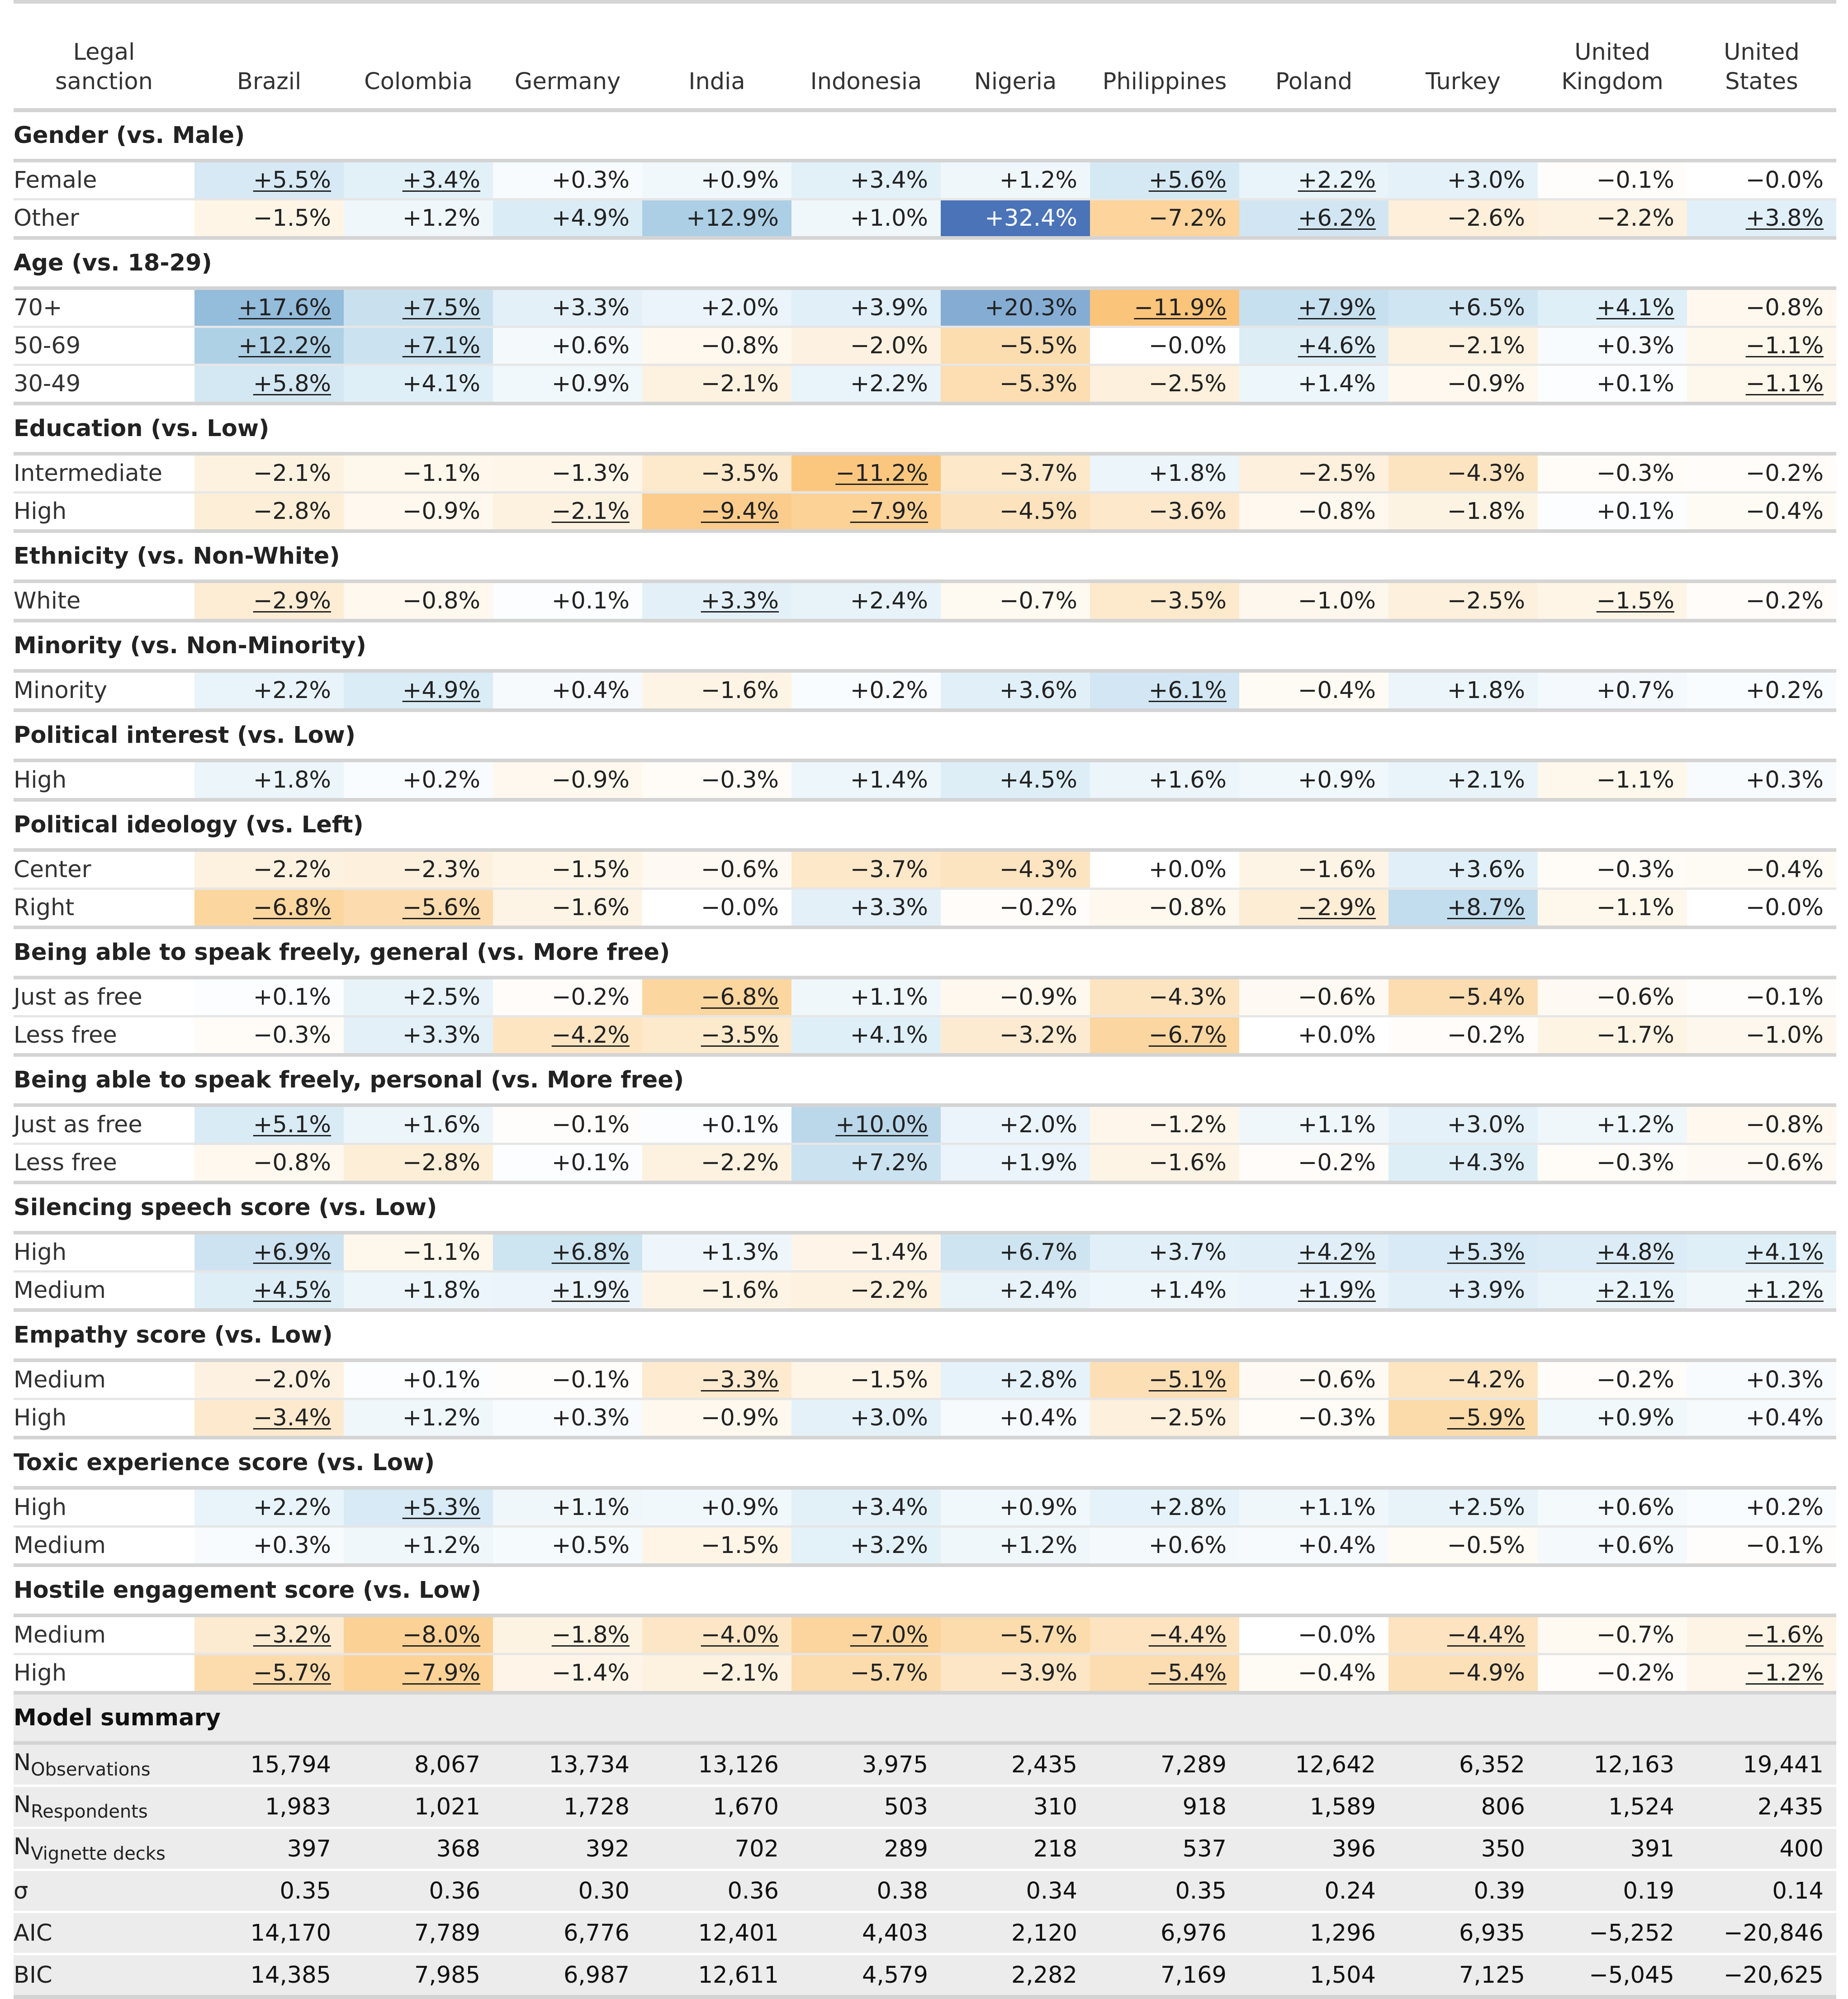 The height and width of the screenshot is (1999, 1848). I want to click on coefficient-cell: +2.5%, so click(418, 997).